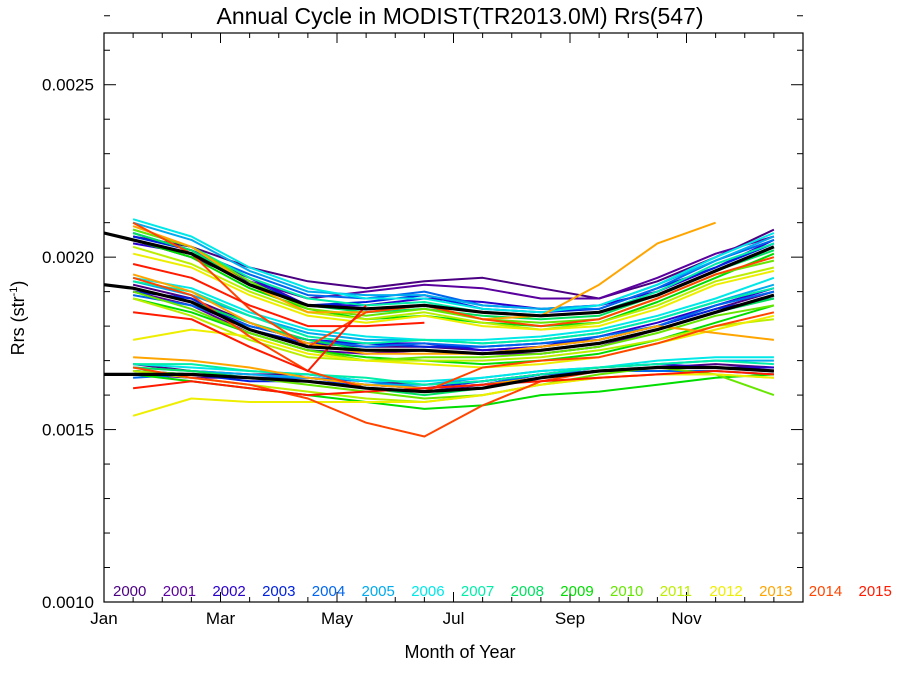 The width and height of the screenshot is (900, 675). I want to click on legend-entry-2010: 2010, so click(626, 591).